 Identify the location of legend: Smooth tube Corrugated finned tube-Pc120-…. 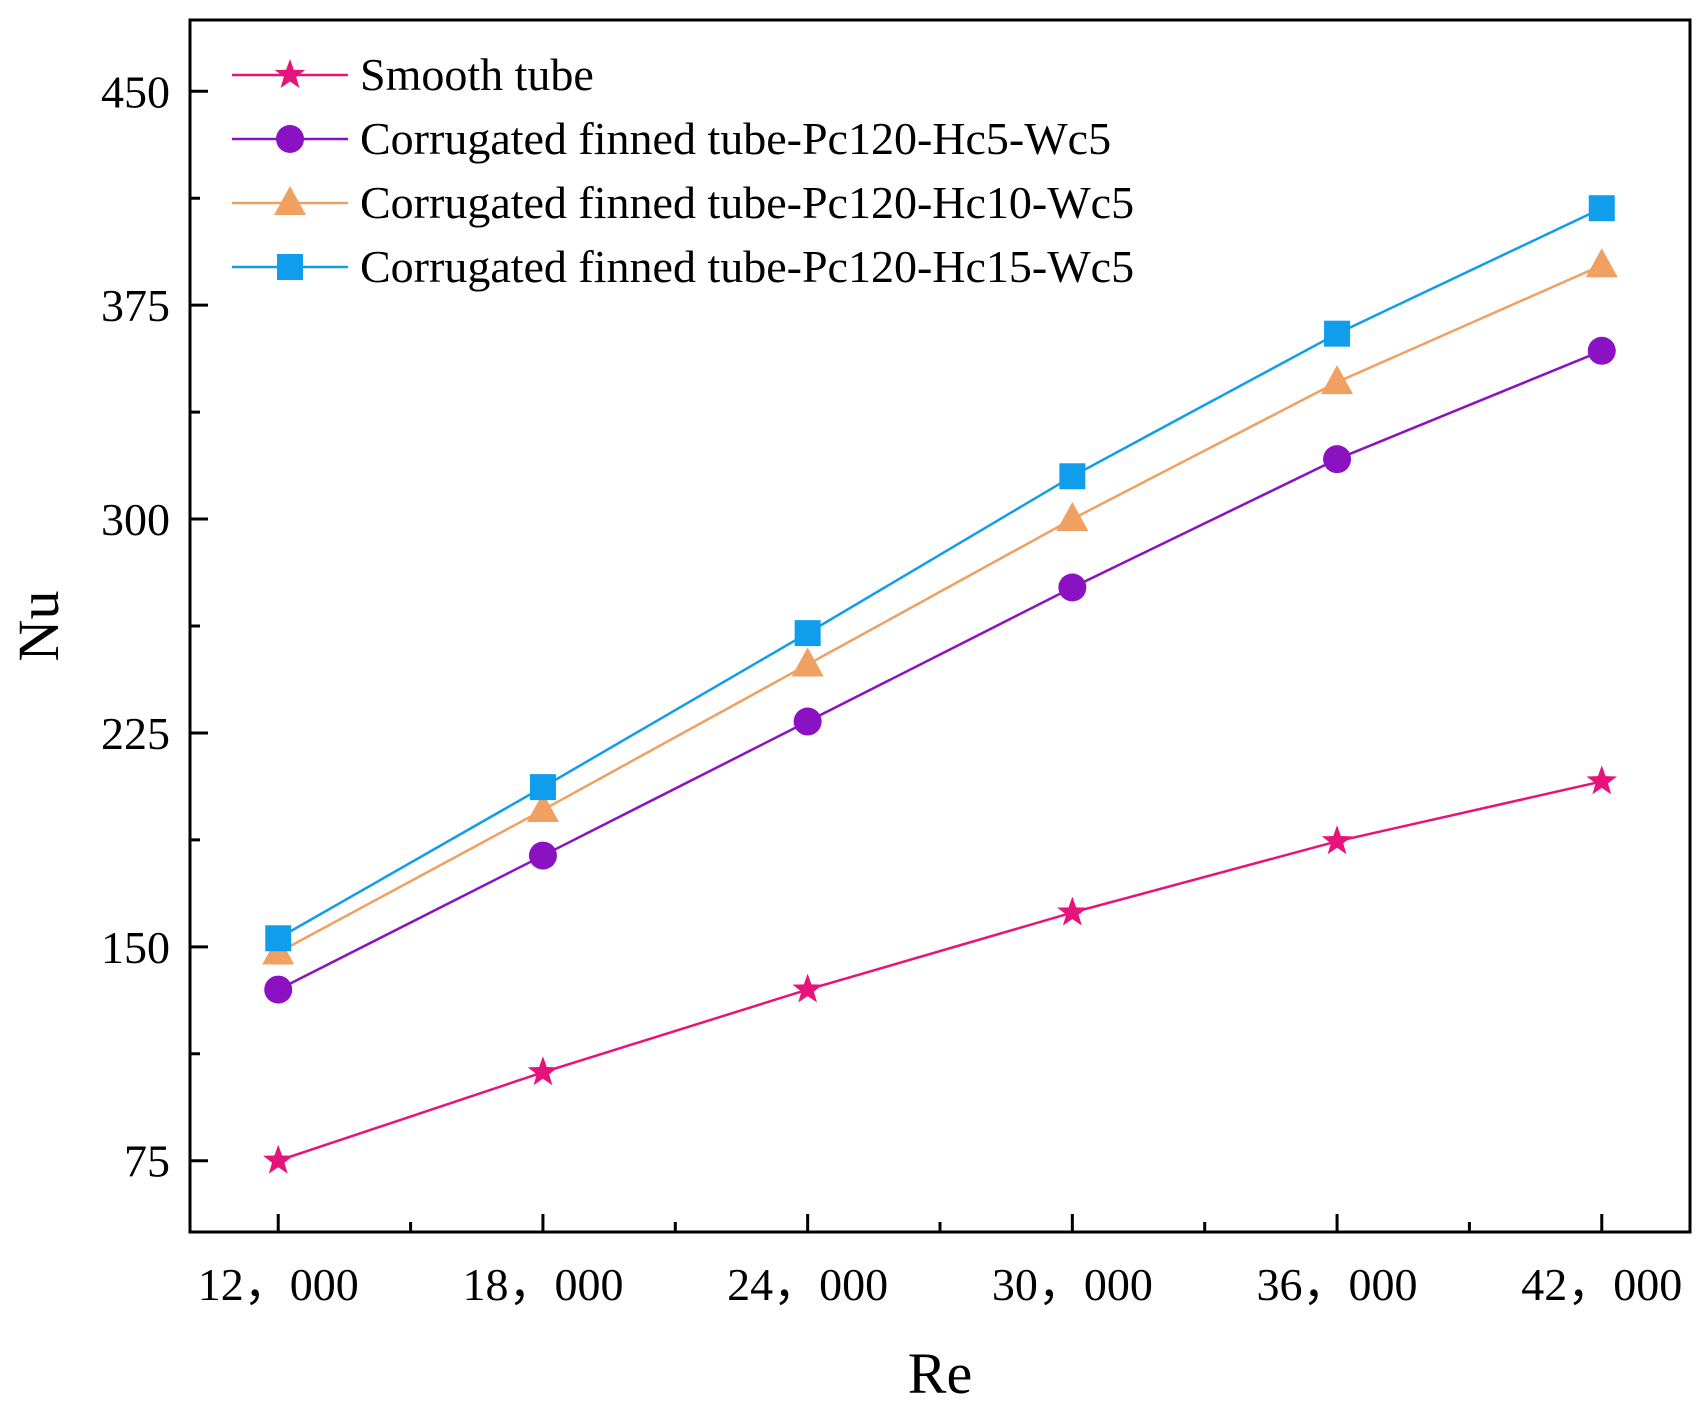
(683, 170).